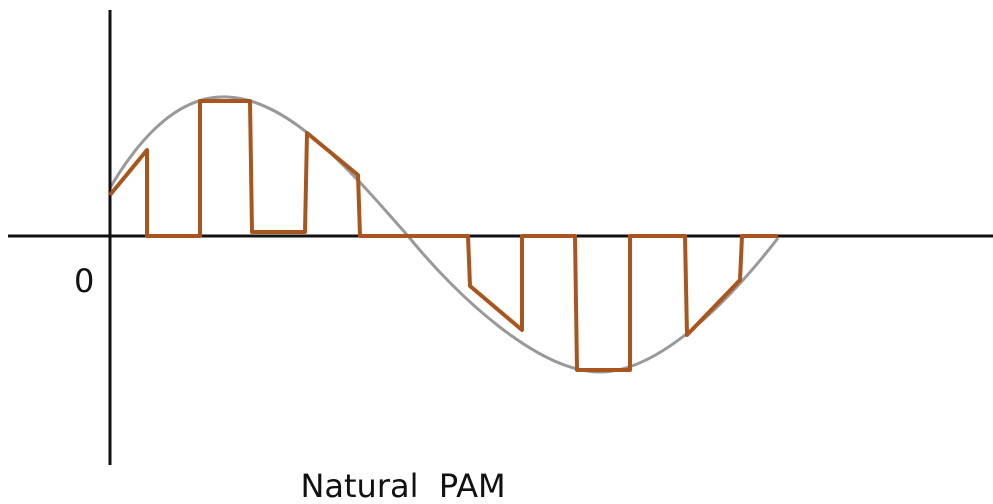 Image resolution: width=993 pixels, height=504 pixels. Describe the element at coordinates (84, 281) in the screenshot. I see `origin-label: 0` at that location.